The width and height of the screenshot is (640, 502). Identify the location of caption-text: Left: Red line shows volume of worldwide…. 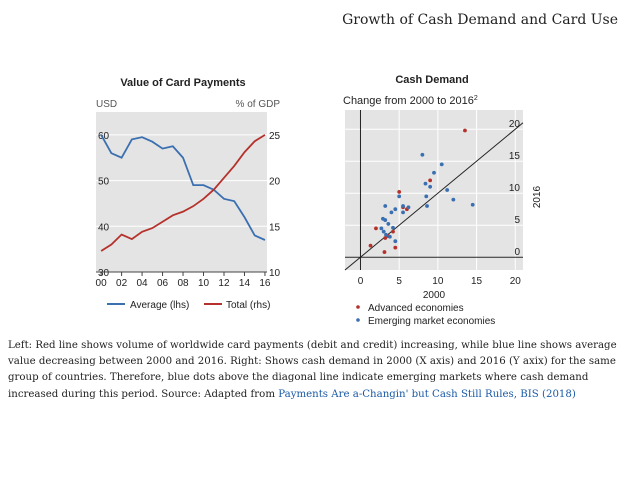
(312, 370).